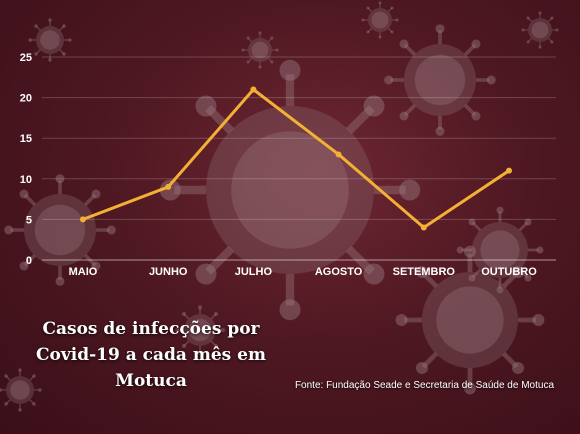 This screenshot has width=580, height=434. Describe the element at coordinates (26, 180) in the screenshot. I see `y-tick-label: 10` at that location.